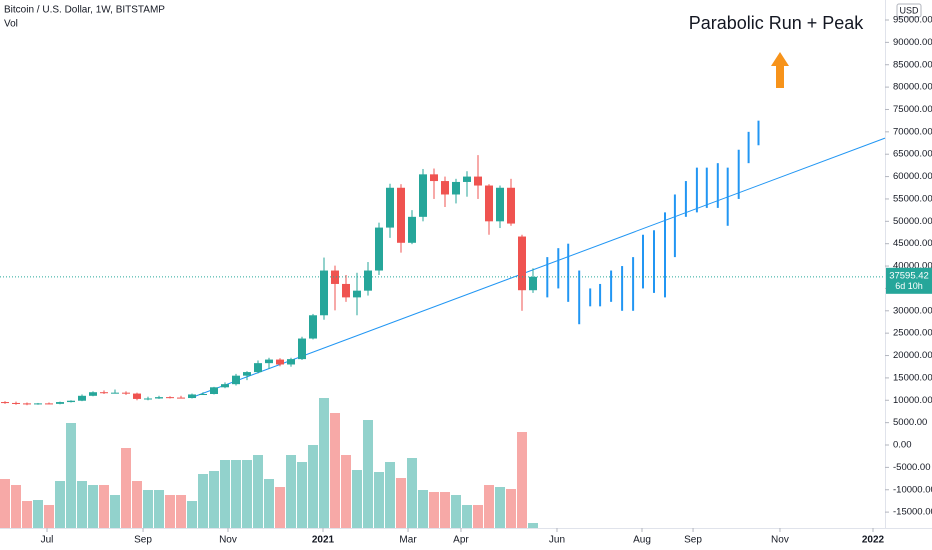 This screenshot has height=550, width=932. I want to click on countdown: 6d 10h, so click(909, 286).